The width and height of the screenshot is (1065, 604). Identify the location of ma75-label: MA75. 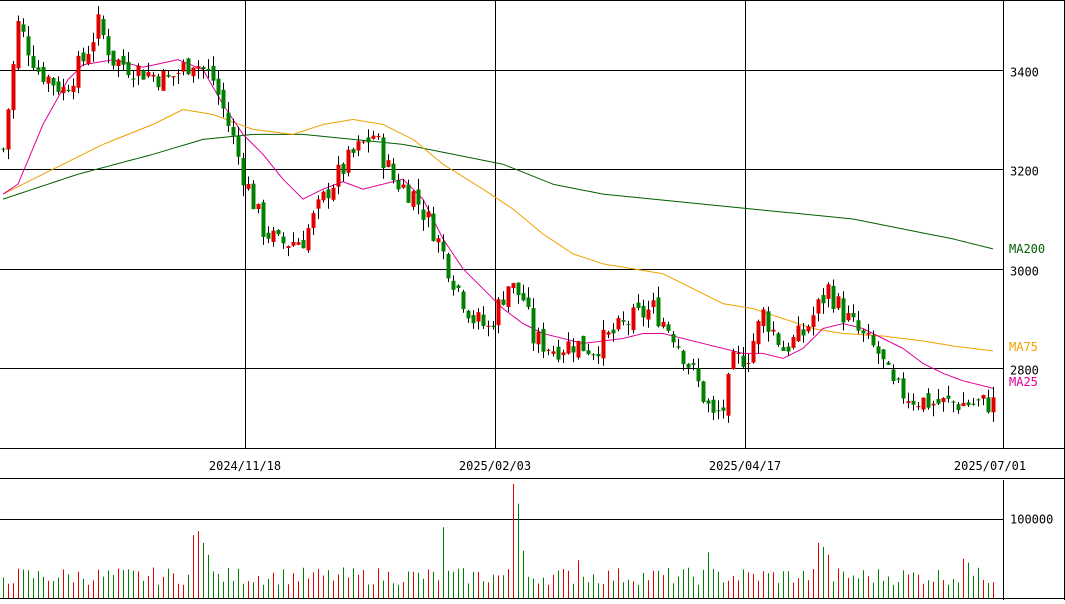
(1023, 347).